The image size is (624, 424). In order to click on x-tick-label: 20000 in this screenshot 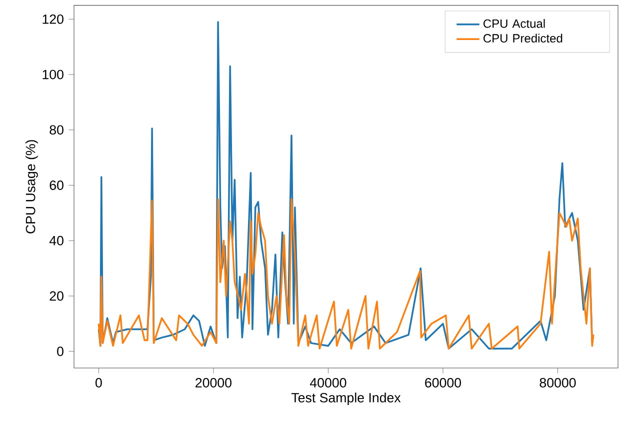, I will do `click(214, 383)`.